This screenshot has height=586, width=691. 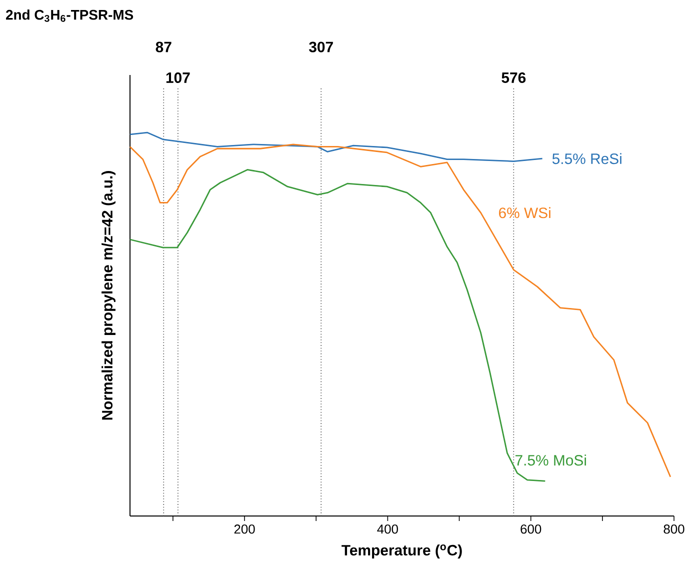 I want to click on chart-title: 2nd C$_{3}$H$_{6}$-TPSR-MS, so click(x=70, y=16).